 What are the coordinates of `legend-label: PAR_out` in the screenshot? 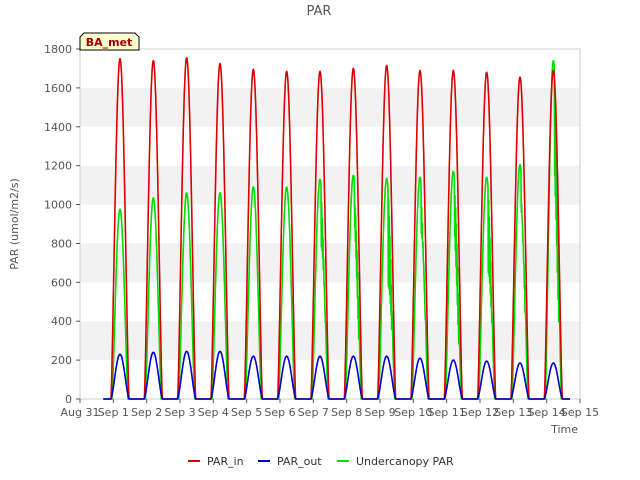 It's located at (299, 461).